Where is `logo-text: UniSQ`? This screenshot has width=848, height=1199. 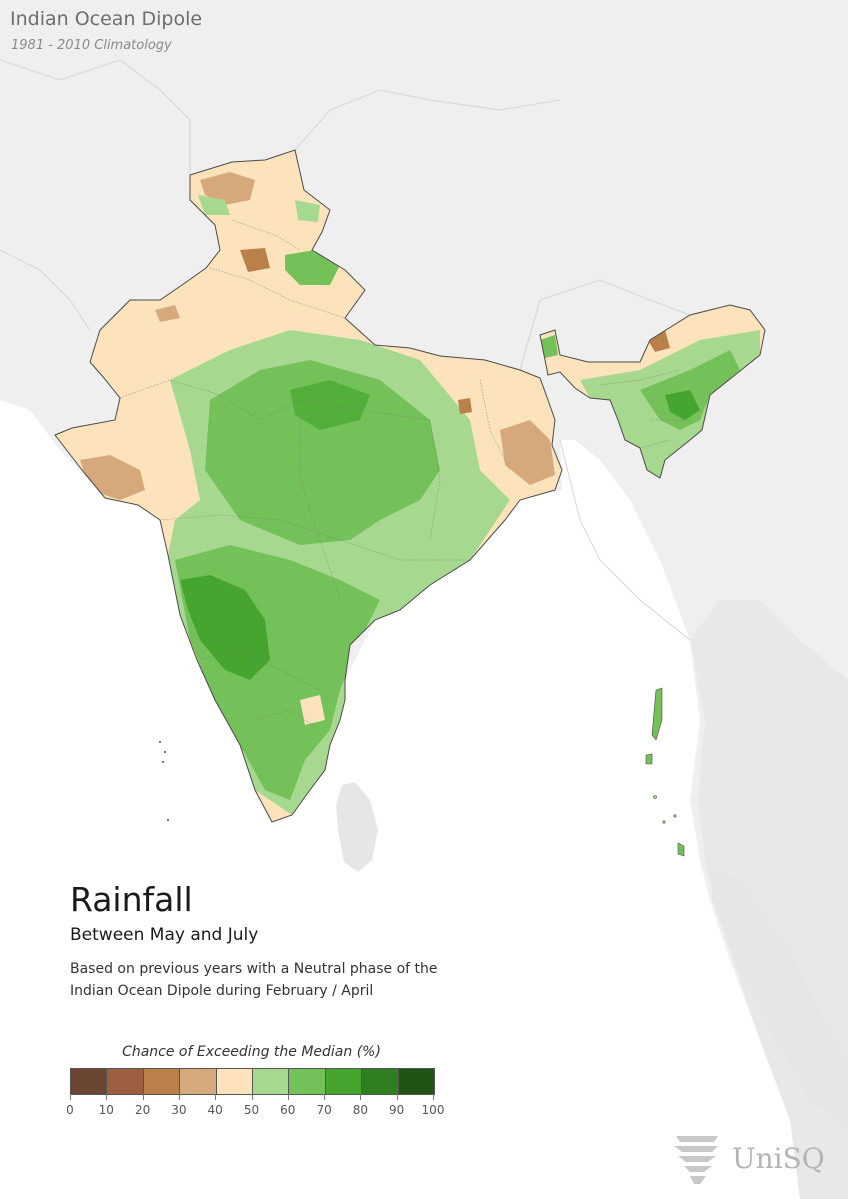
logo-text: UniSQ is located at coordinates (778, 1158).